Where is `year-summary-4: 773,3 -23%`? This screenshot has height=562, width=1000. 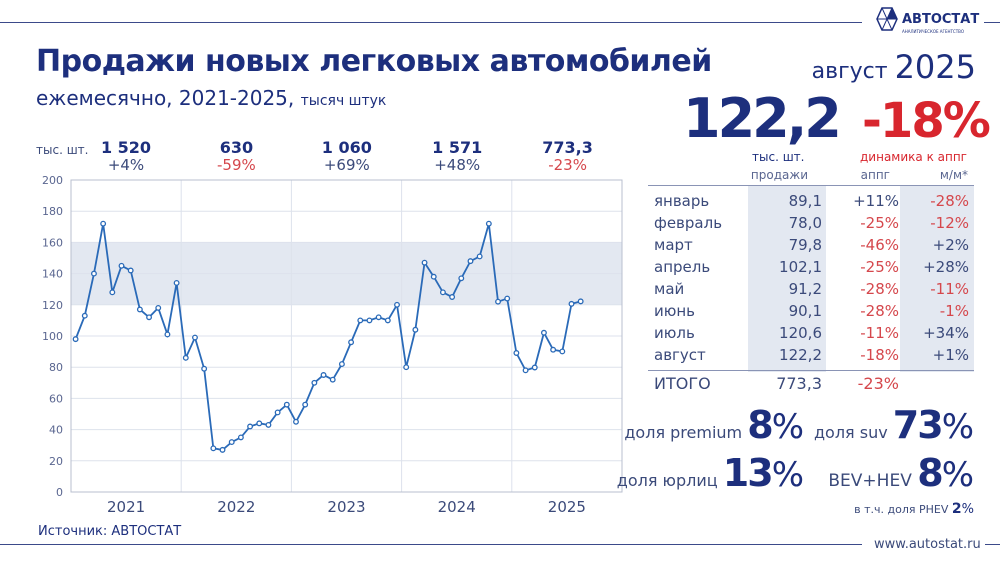
year-summary-4: 773,3 -23% is located at coordinates (568, 156).